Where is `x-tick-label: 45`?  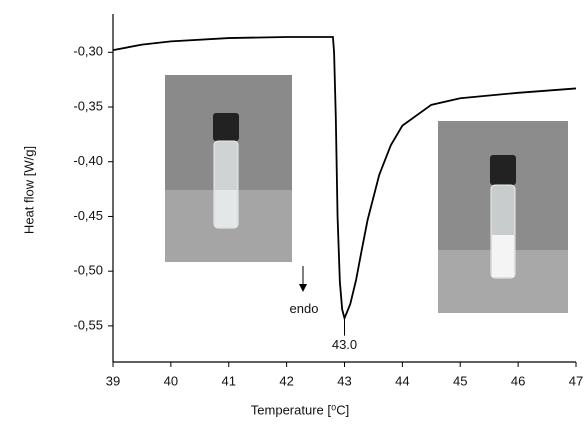 x-tick-label: 45 is located at coordinates (460, 380).